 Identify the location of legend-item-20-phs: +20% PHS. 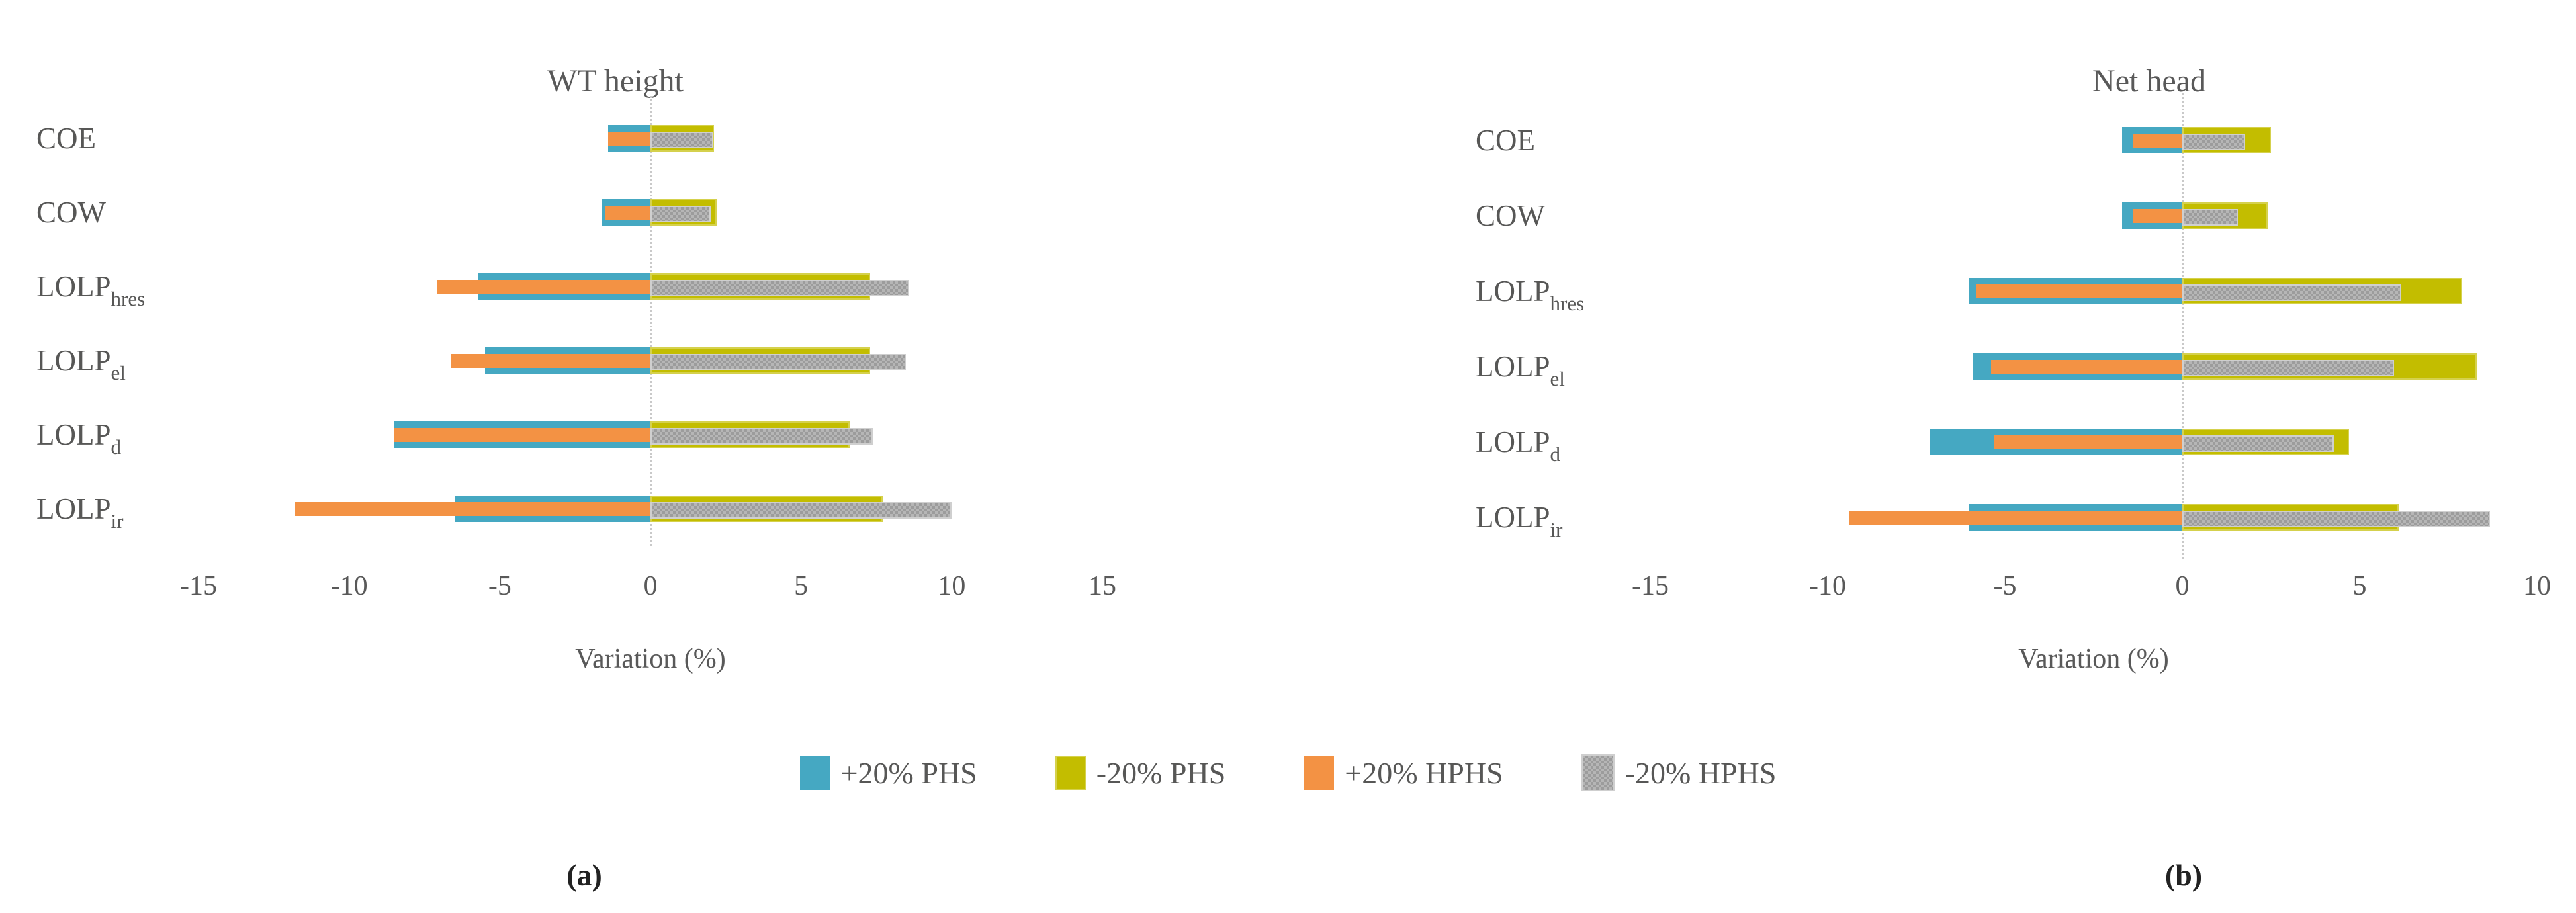
(888, 774).